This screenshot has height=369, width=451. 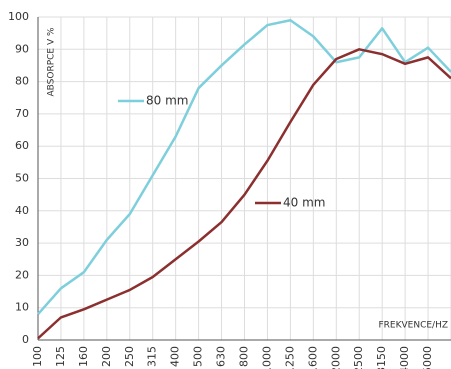 What do you see at coordinates (18, 16) in the screenshot?
I see `y-tick-label: 100` at bounding box center [18, 16].